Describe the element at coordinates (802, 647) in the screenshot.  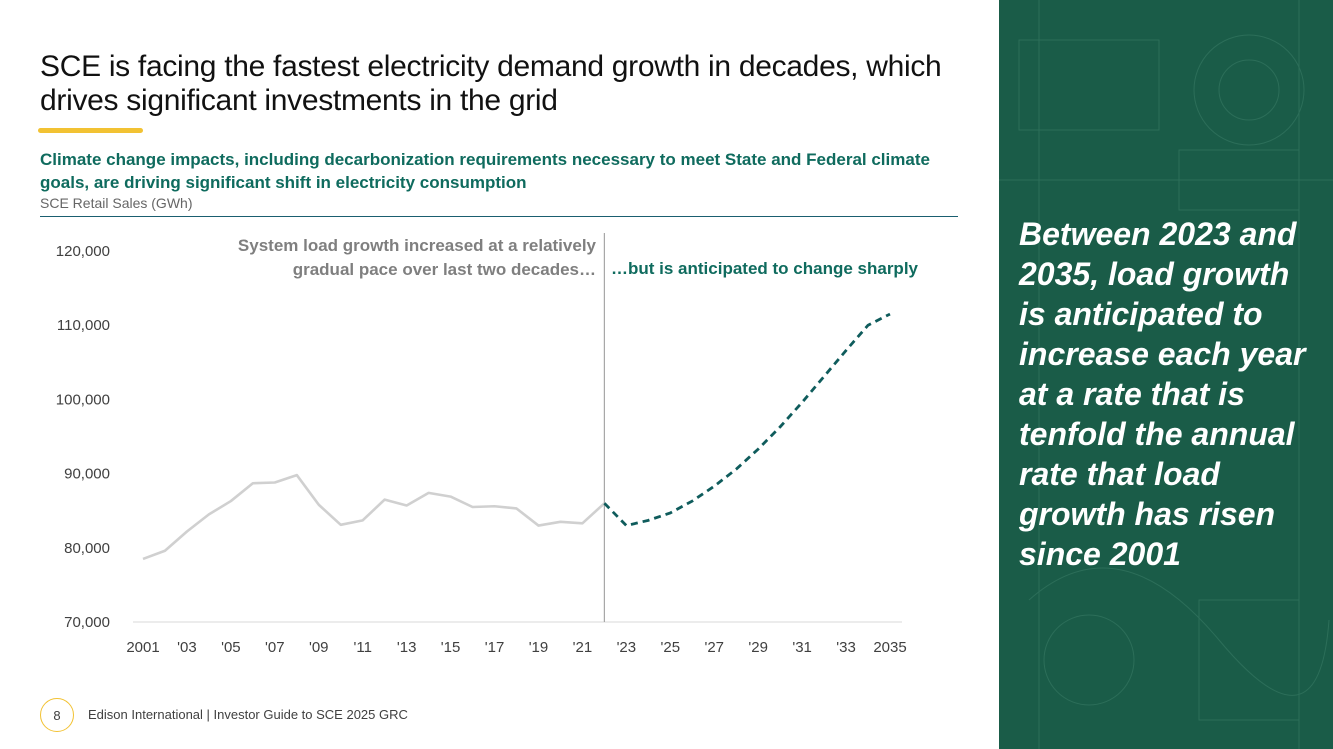
I see `x-tick-label: '31` at that location.